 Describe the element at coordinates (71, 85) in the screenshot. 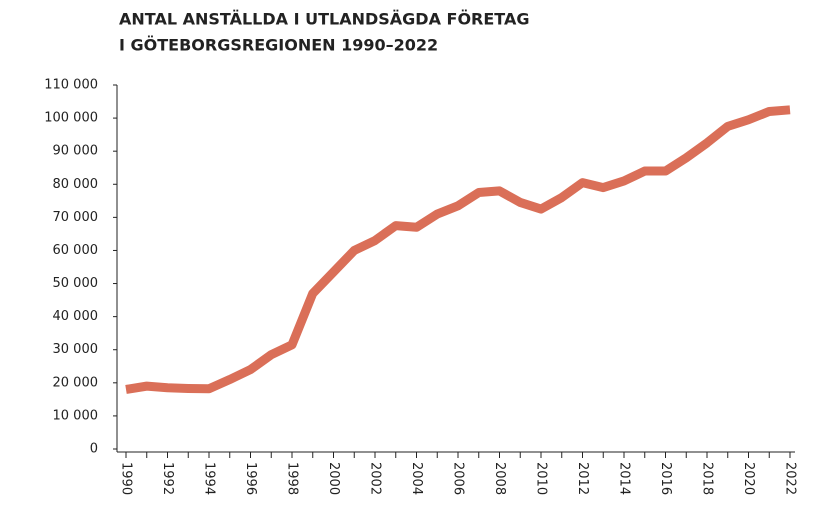

I see `y-tick-label: 110 000` at that location.